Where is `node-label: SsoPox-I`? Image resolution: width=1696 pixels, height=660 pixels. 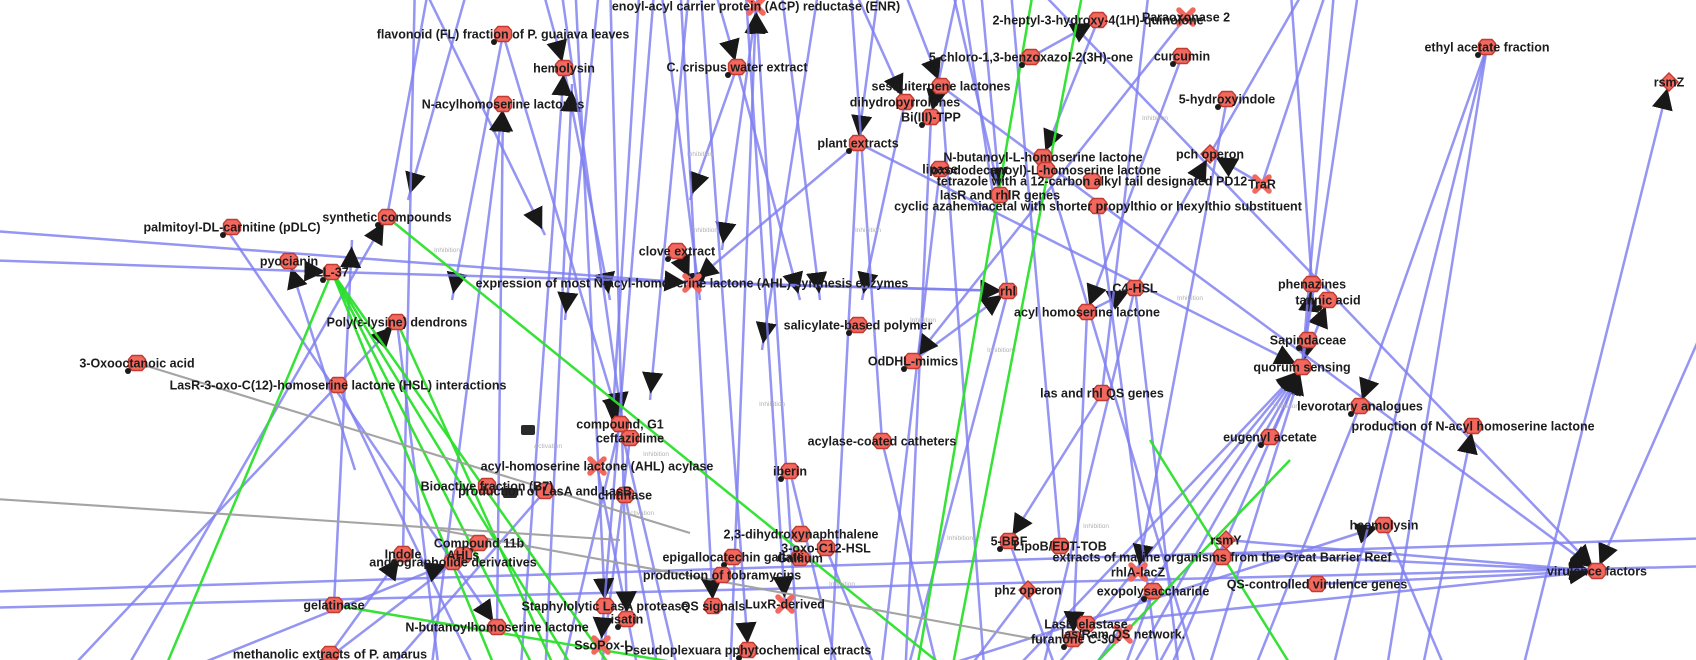 node-label: SsoPox-I is located at coordinates (601, 646).